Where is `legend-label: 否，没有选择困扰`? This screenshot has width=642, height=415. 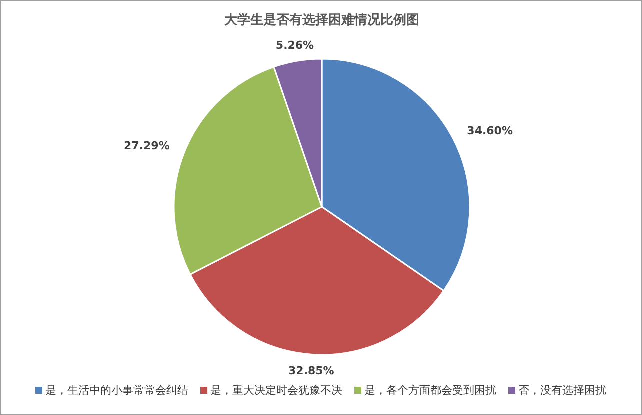 legend-label: 否，没有选择困扰 is located at coordinates (562, 390).